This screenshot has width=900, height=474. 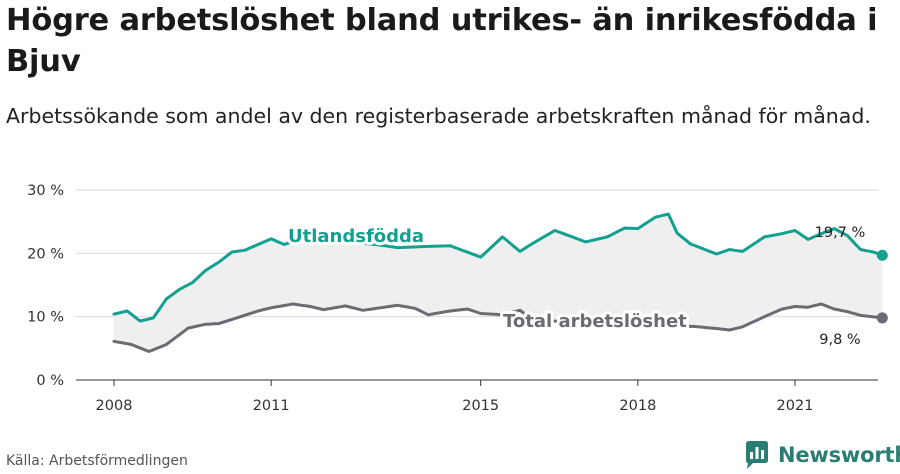 I want to click on x-tick-label: 2018, so click(x=637, y=406).